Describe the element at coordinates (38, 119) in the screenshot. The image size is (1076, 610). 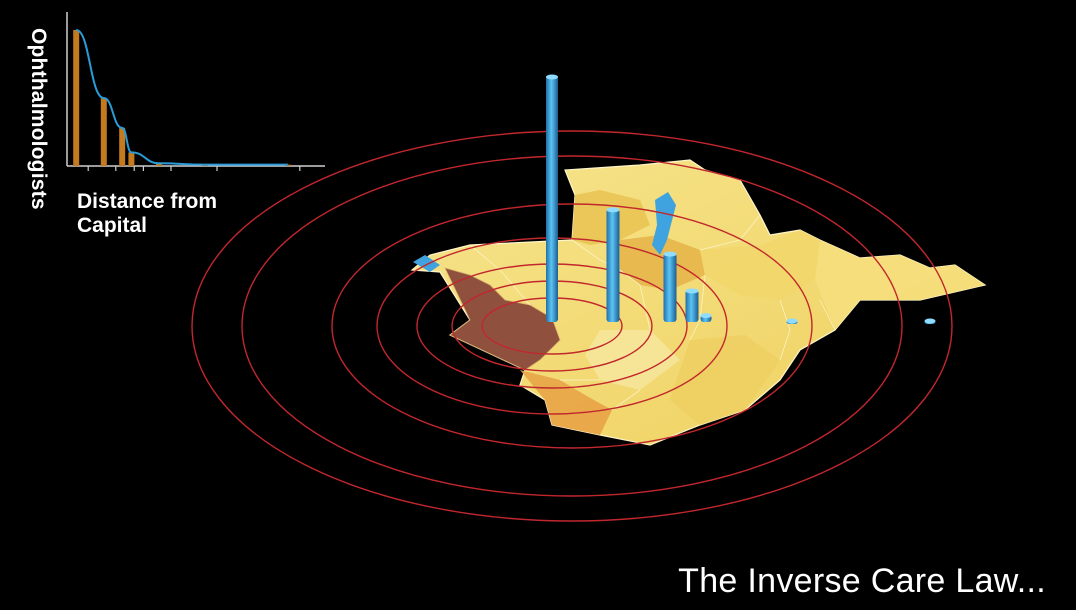
I see `inset-y-axis-label: Ophthalmologists` at that location.